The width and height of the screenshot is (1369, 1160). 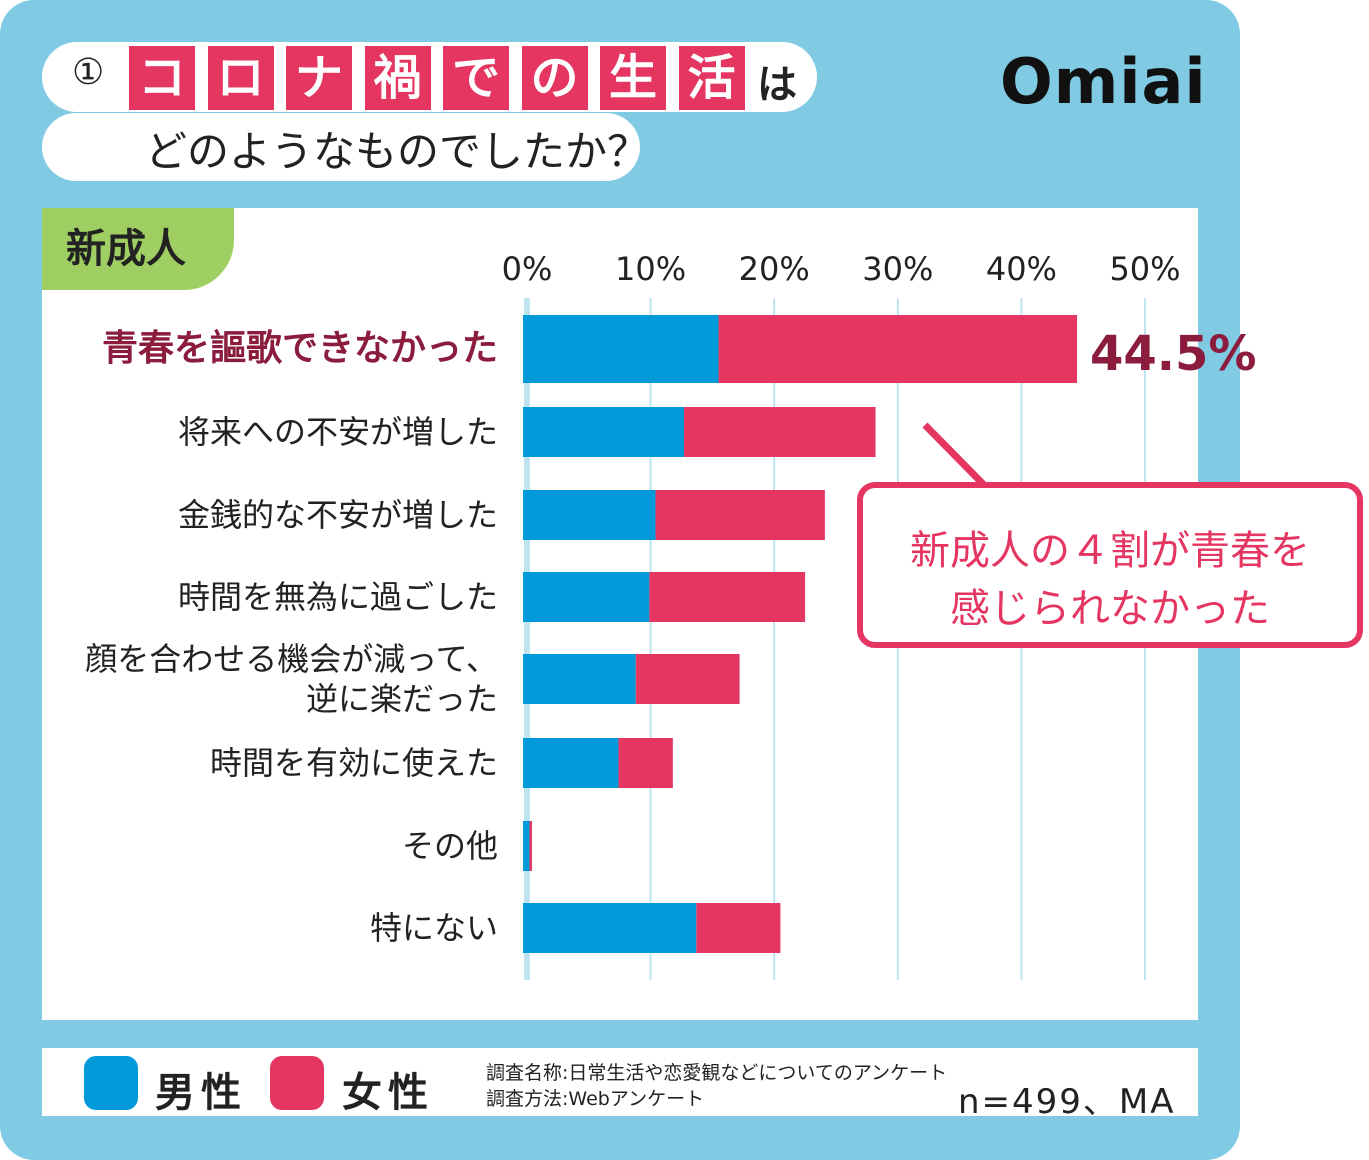 What do you see at coordinates (388, 1093) in the screenshot?
I see `legend-label-female: 女性` at bounding box center [388, 1093].